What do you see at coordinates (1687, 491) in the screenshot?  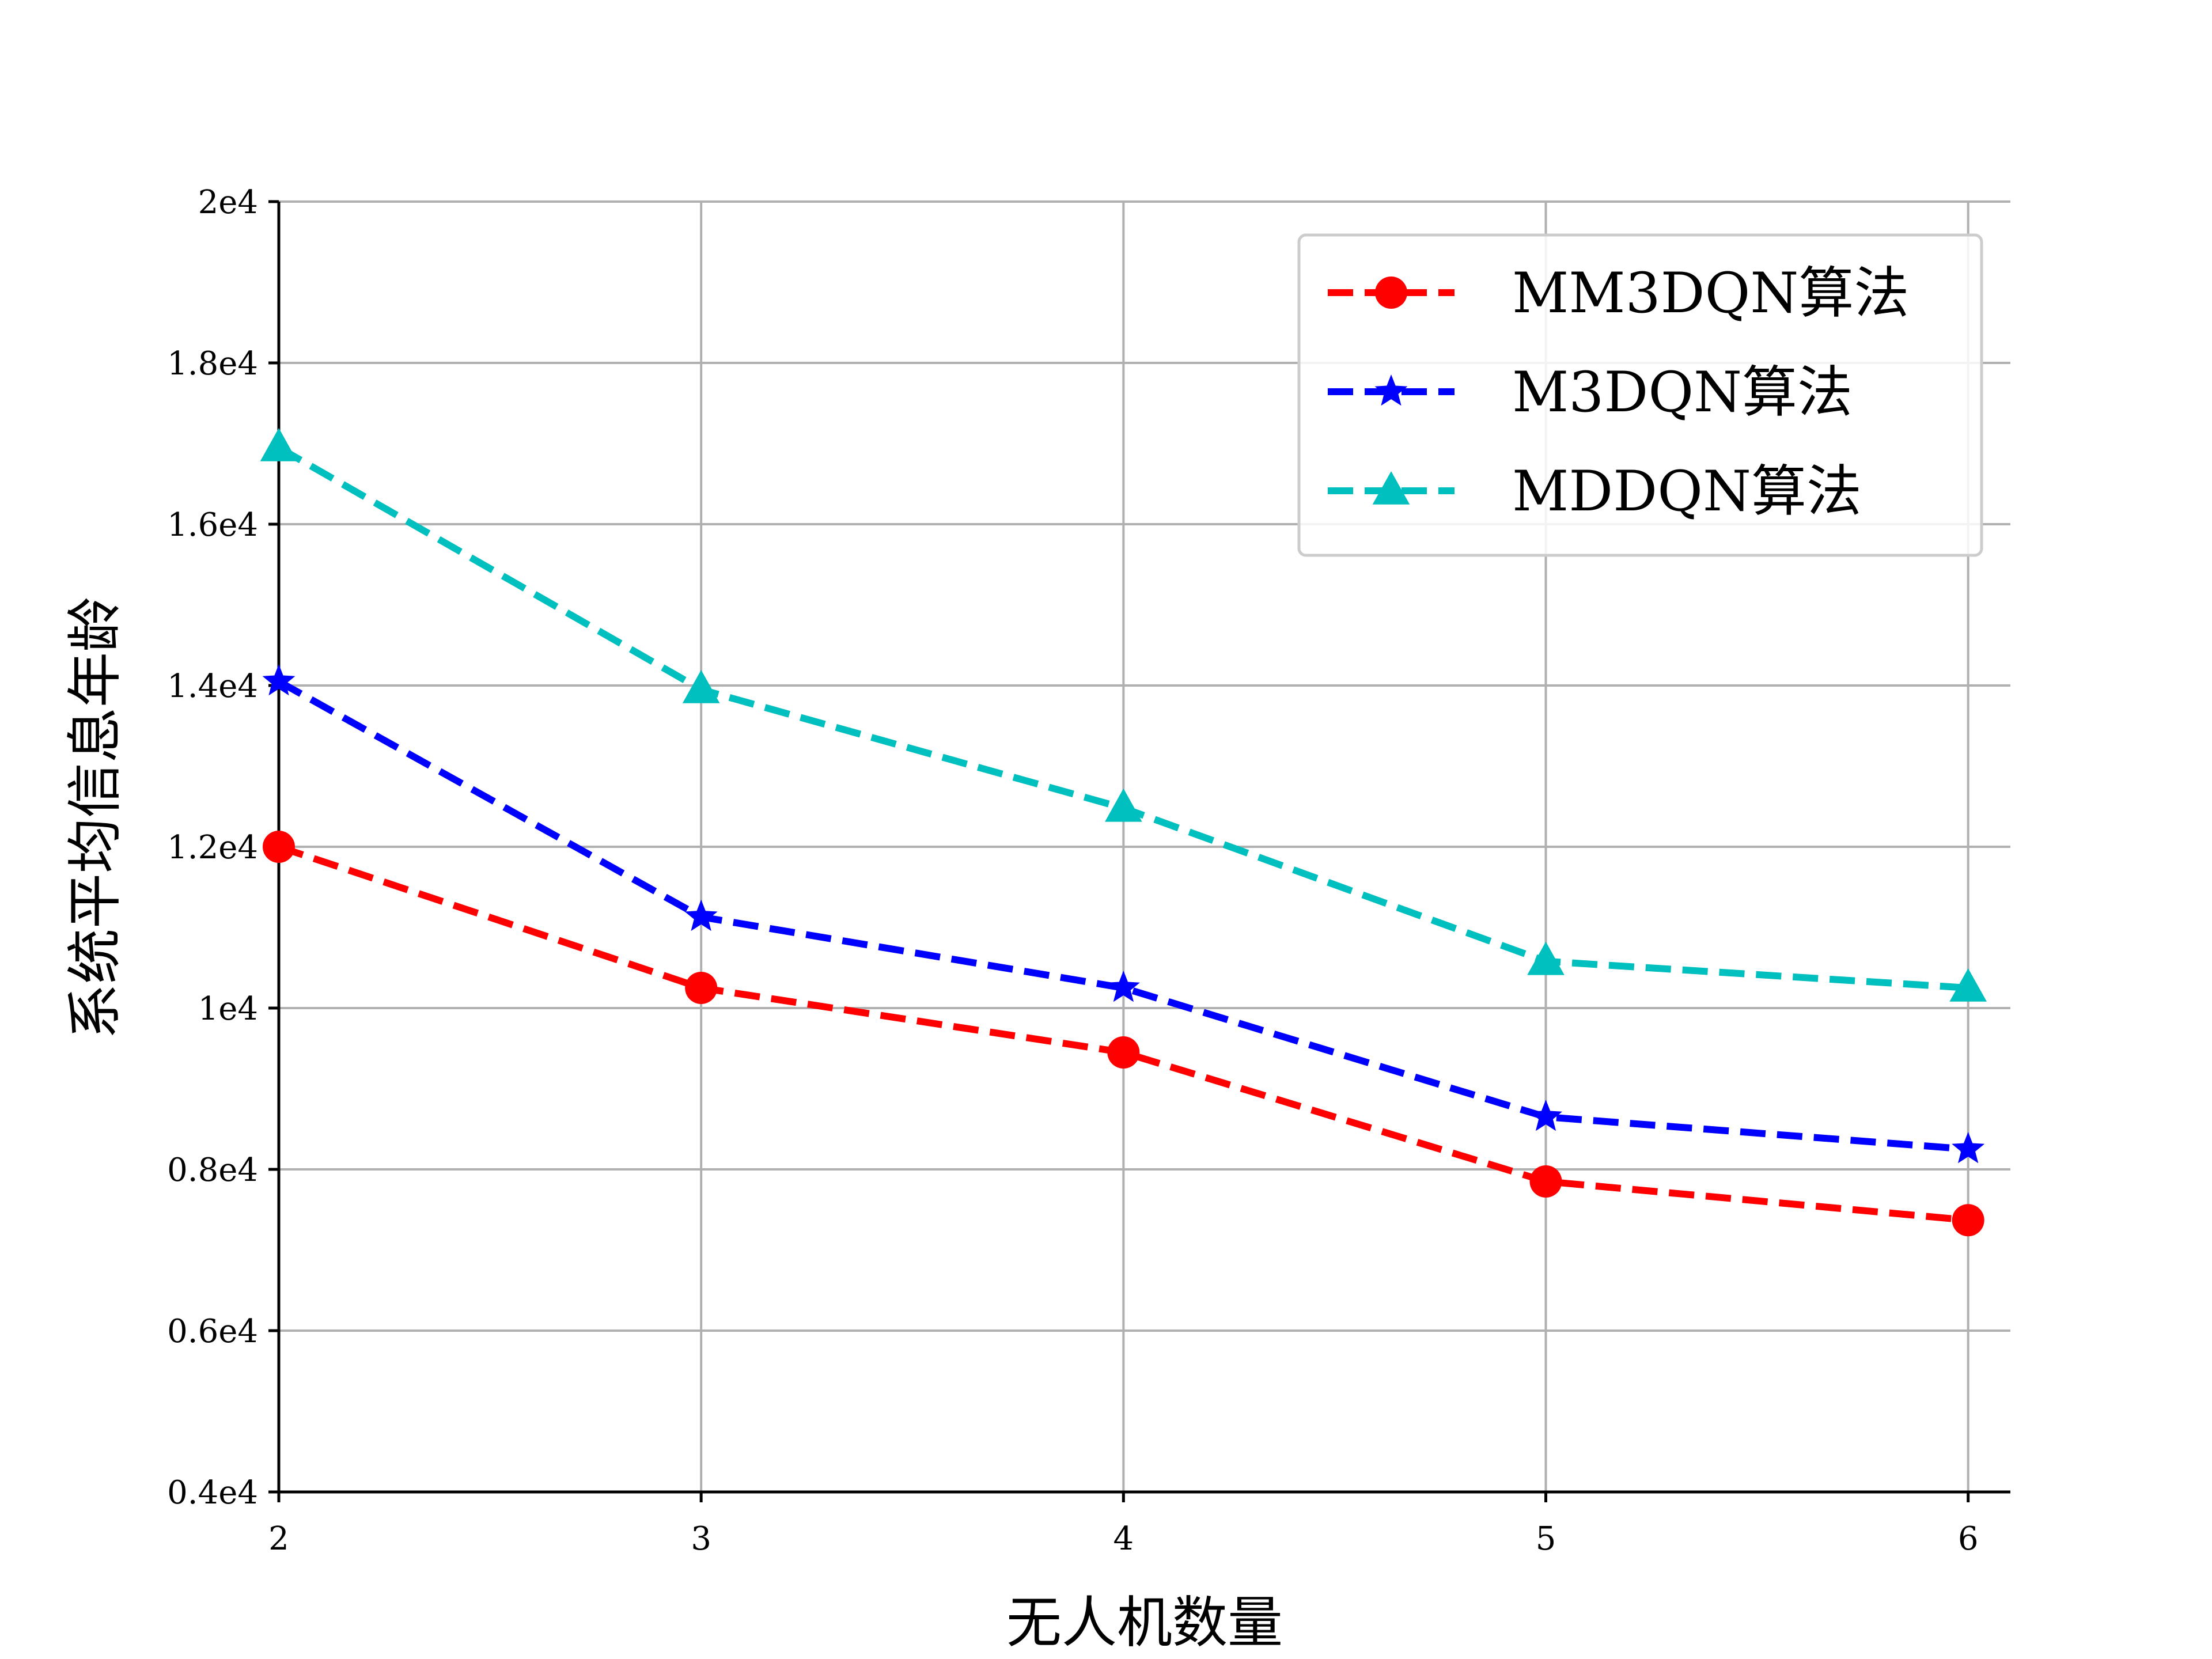 I see `legend-label-2: MDDQN算法` at bounding box center [1687, 491].